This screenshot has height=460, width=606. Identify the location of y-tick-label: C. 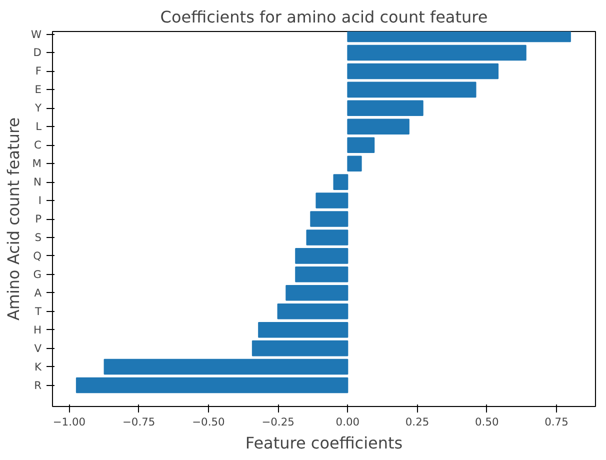
(38, 145).